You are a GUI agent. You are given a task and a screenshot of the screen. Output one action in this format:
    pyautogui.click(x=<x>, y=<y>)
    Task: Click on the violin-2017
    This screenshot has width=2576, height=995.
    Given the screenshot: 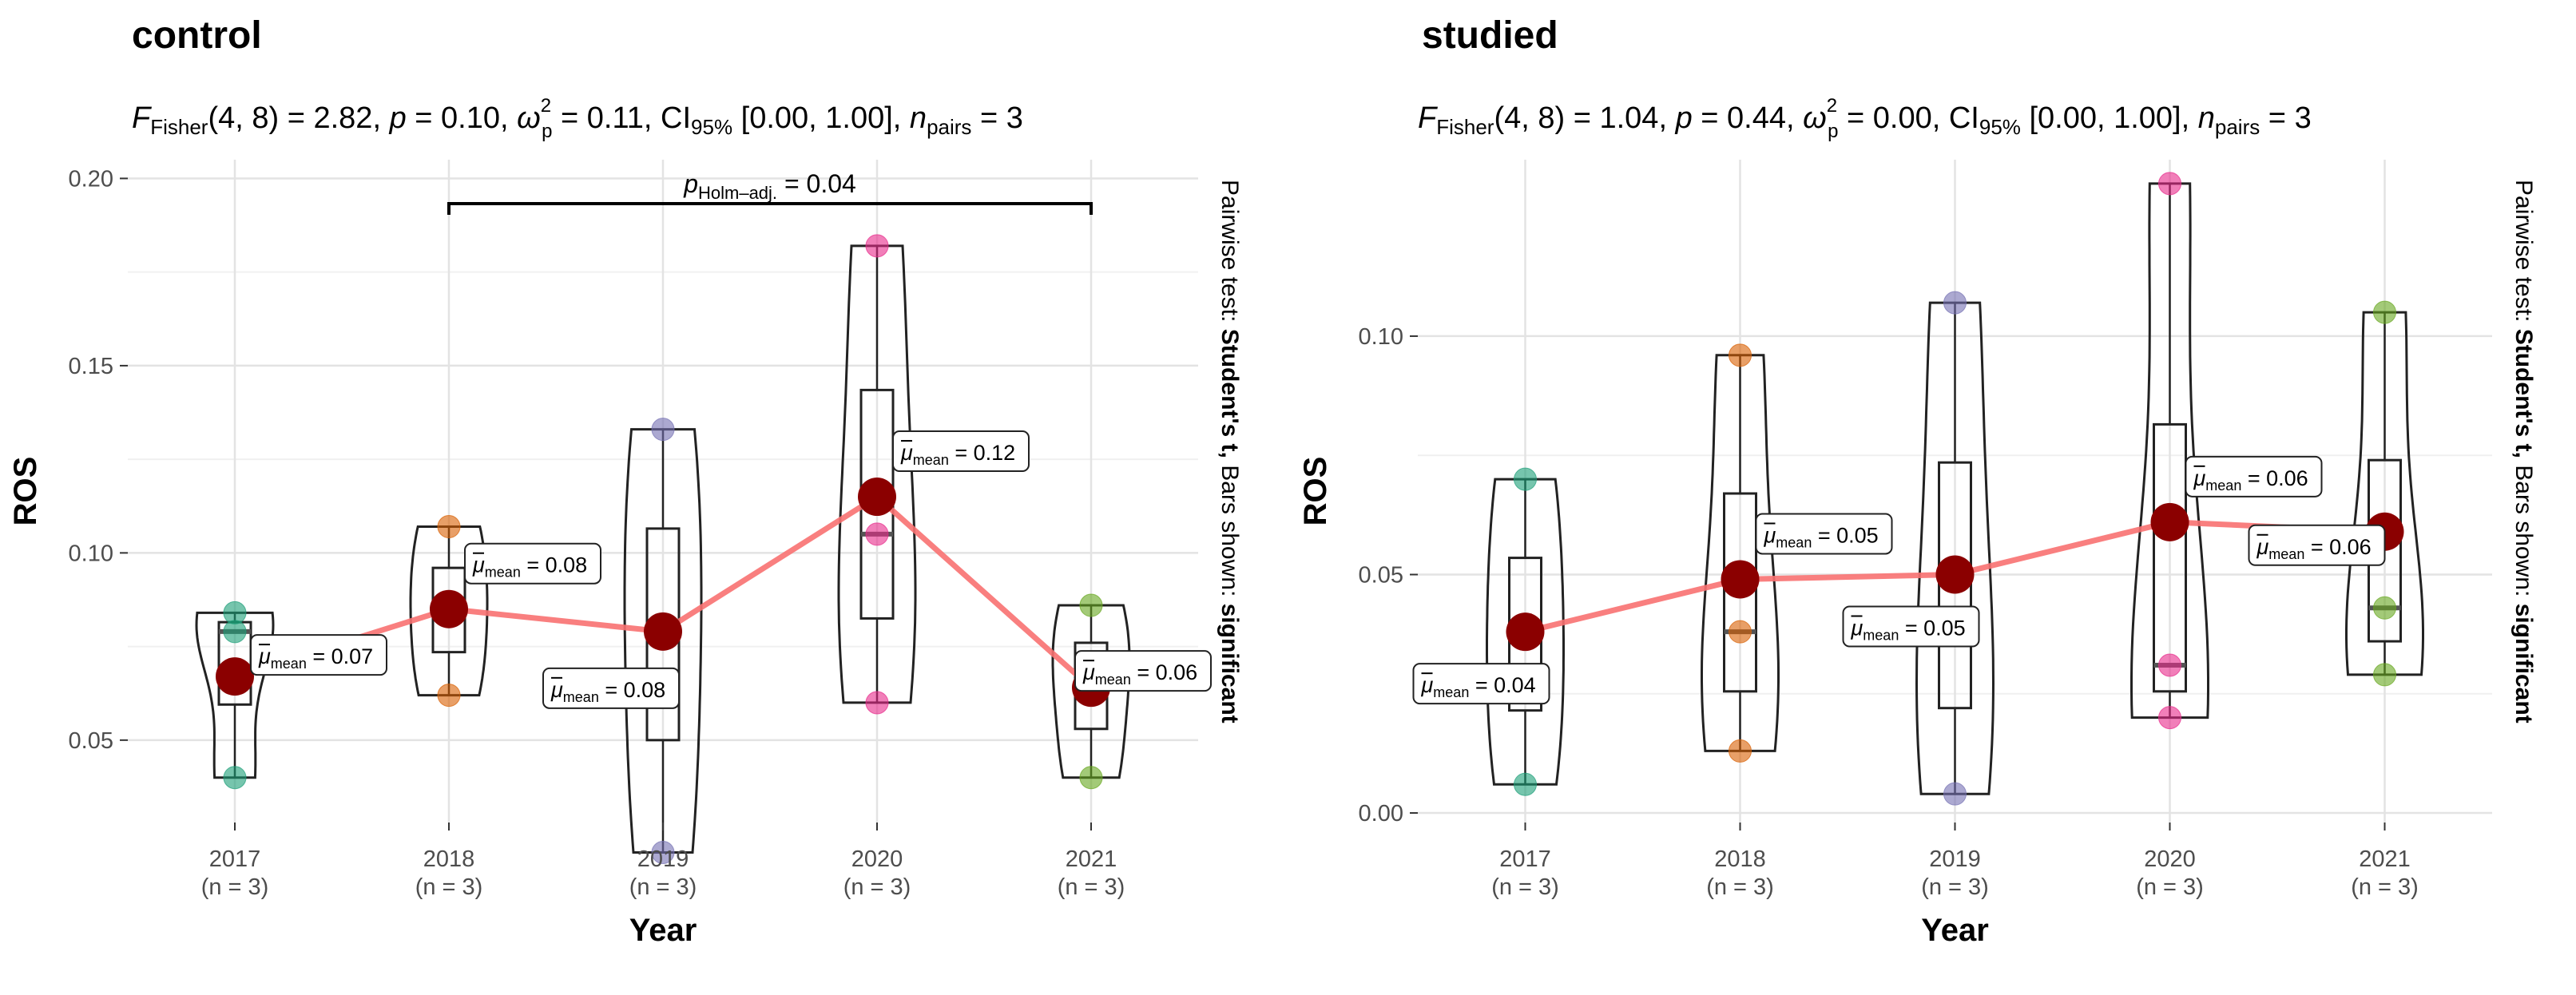 What is the action you would take?
    pyautogui.click(x=235, y=695)
    